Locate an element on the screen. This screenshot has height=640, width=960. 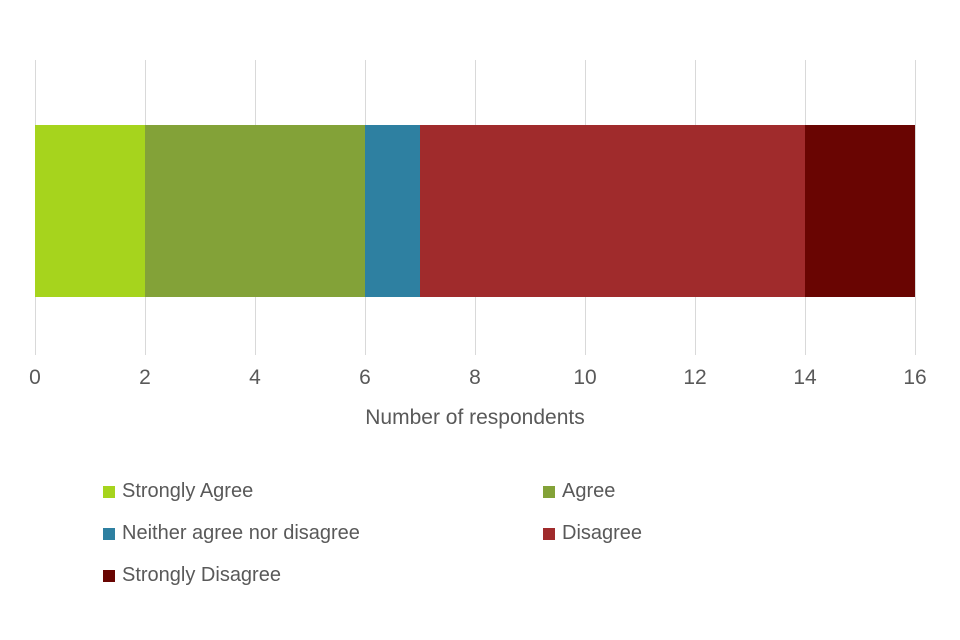
x-axis-tick-labels: 0 2 4 6 8 10 12 14 16 is located at coordinates (478, 380).